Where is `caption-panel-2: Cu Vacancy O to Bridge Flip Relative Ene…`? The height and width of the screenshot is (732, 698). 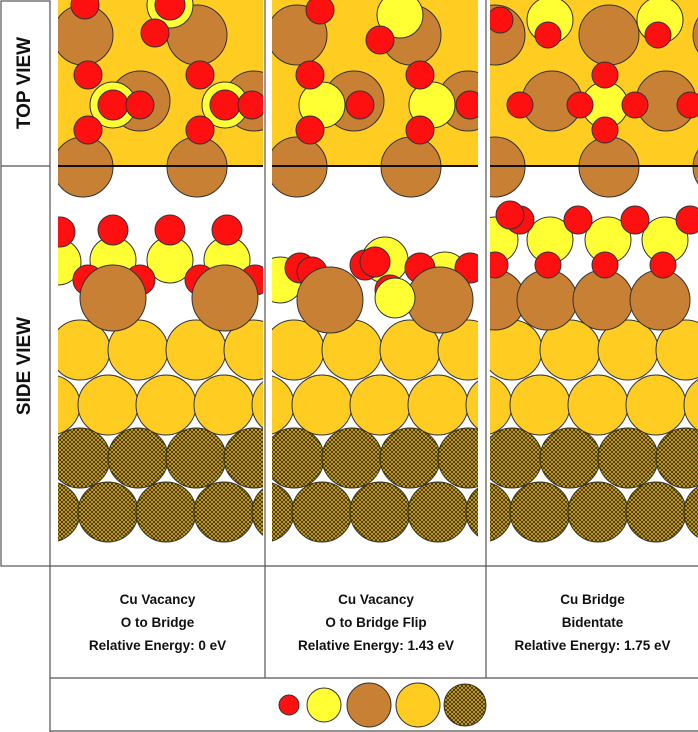 caption-panel-2: Cu Vacancy O to Bridge Flip Relative Ene… is located at coordinates (376, 622).